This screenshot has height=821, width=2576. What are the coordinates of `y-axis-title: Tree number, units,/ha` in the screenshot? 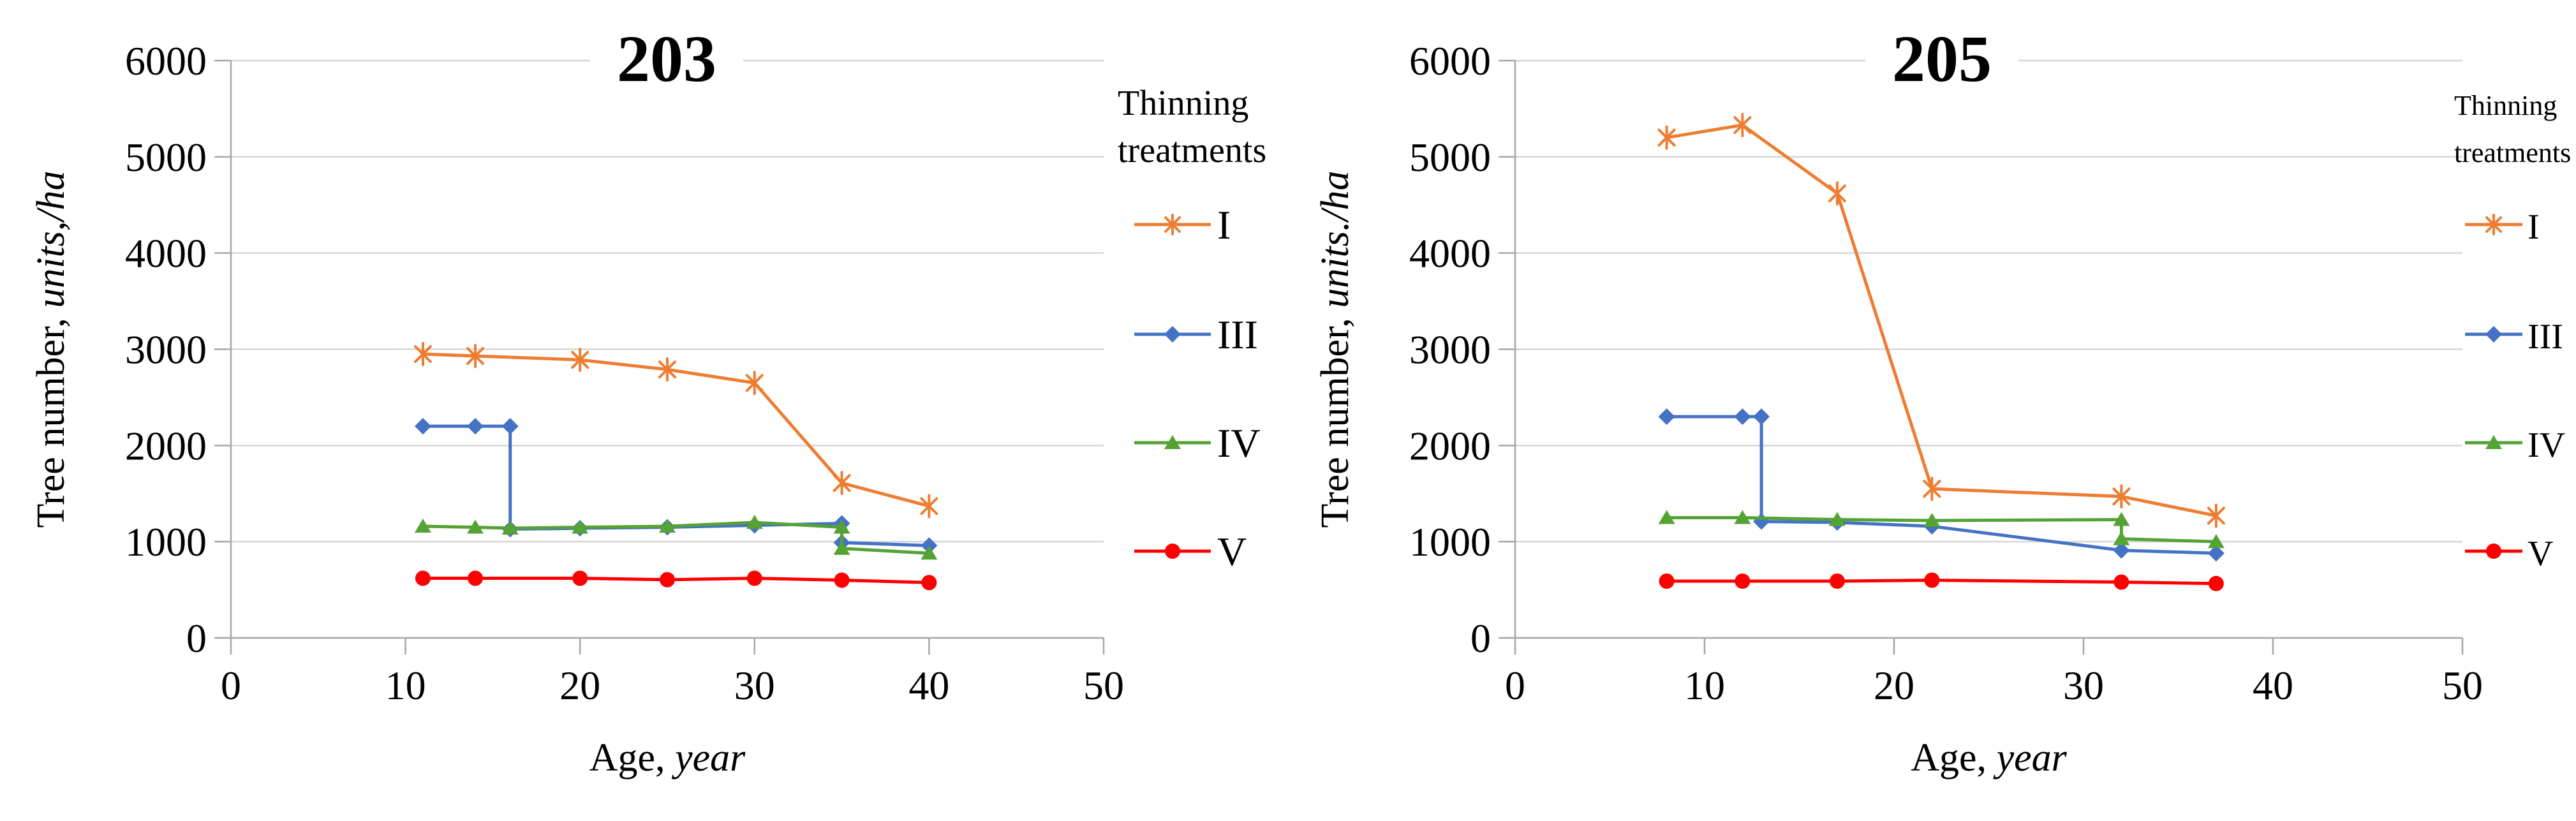 It's located at (51, 349).